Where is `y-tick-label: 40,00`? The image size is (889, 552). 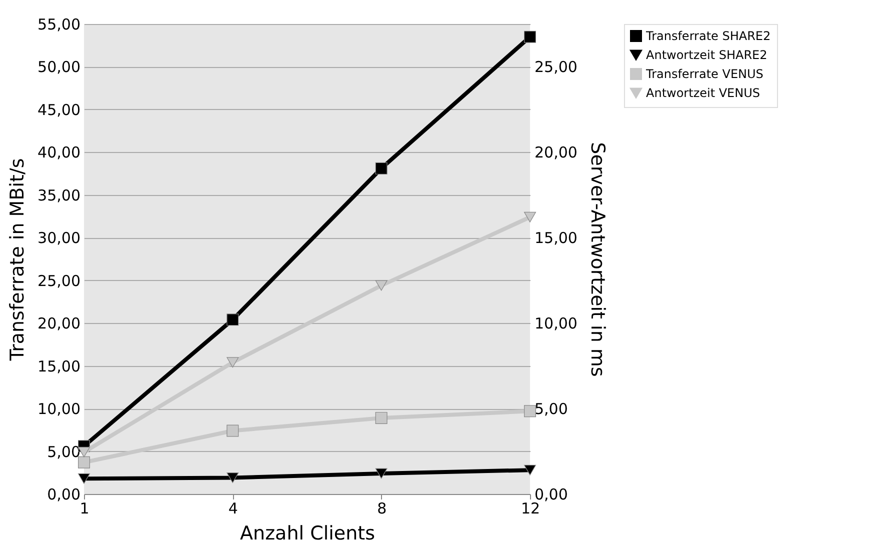 y-tick-label: 40,00 is located at coordinates (59, 153).